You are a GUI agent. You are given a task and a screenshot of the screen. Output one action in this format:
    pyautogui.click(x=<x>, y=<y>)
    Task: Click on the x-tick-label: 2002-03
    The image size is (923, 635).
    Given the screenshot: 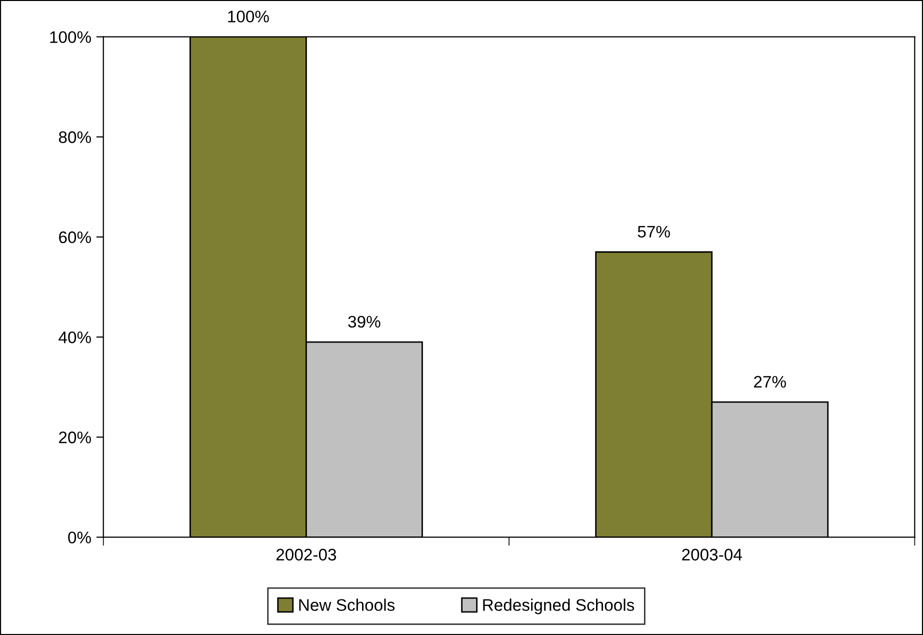 What is the action you would take?
    pyautogui.click(x=306, y=554)
    